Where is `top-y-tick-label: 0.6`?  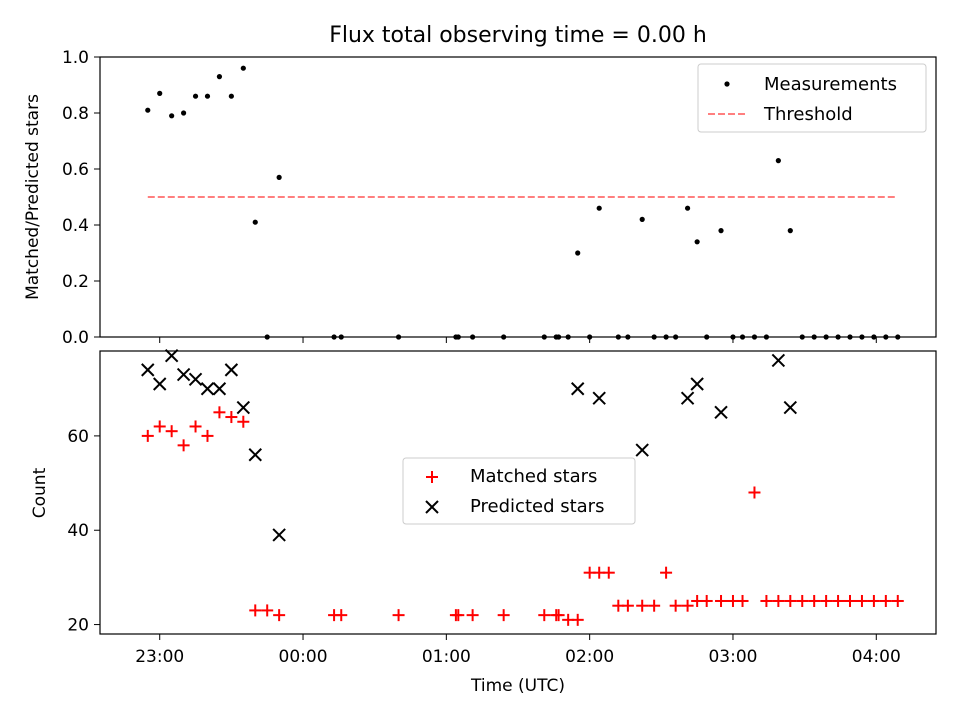 top-y-tick-label: 0.6 is located at coordinates (75, 170).